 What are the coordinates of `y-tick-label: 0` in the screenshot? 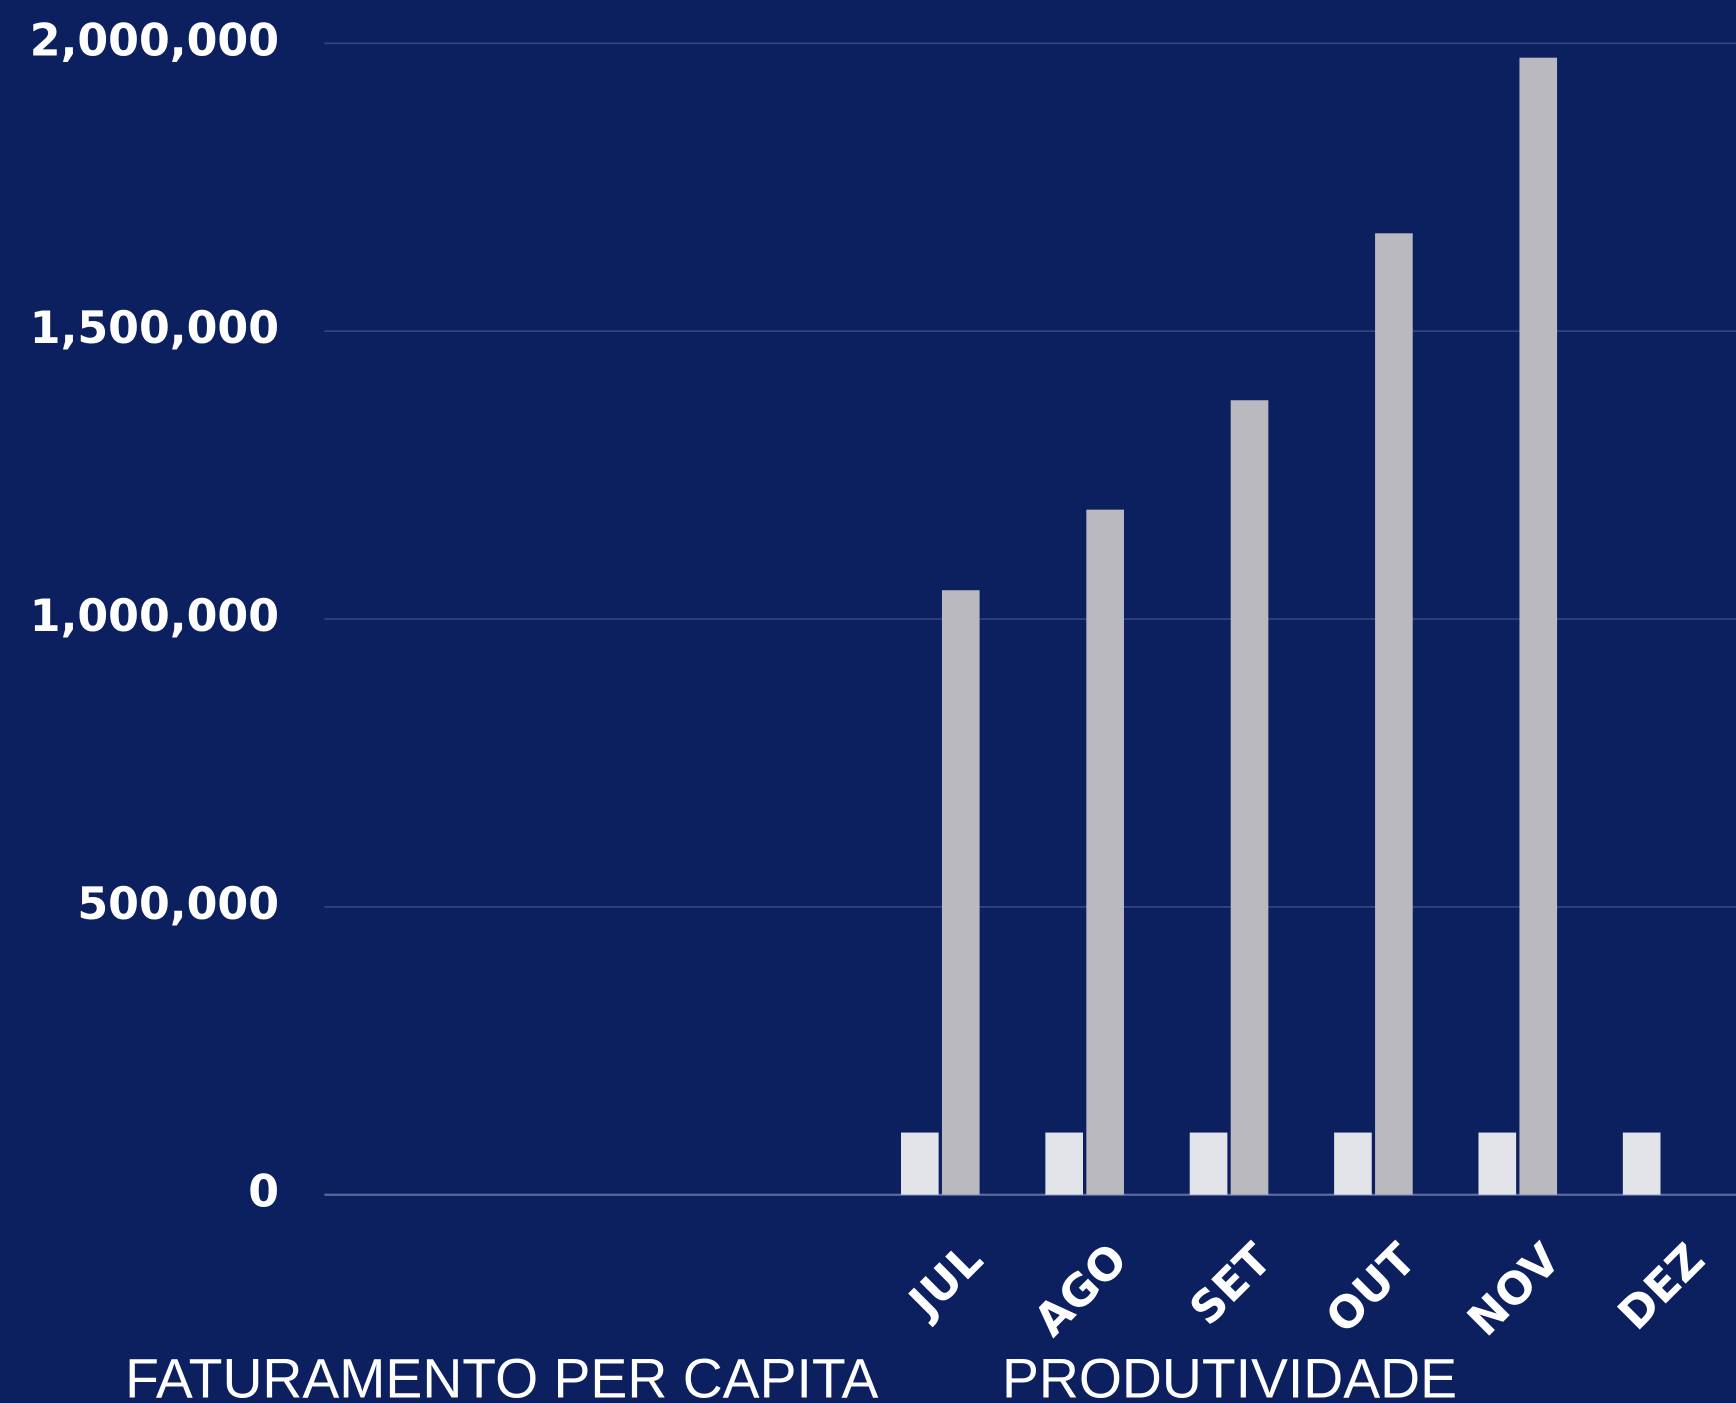 It's located at (263, 1192).